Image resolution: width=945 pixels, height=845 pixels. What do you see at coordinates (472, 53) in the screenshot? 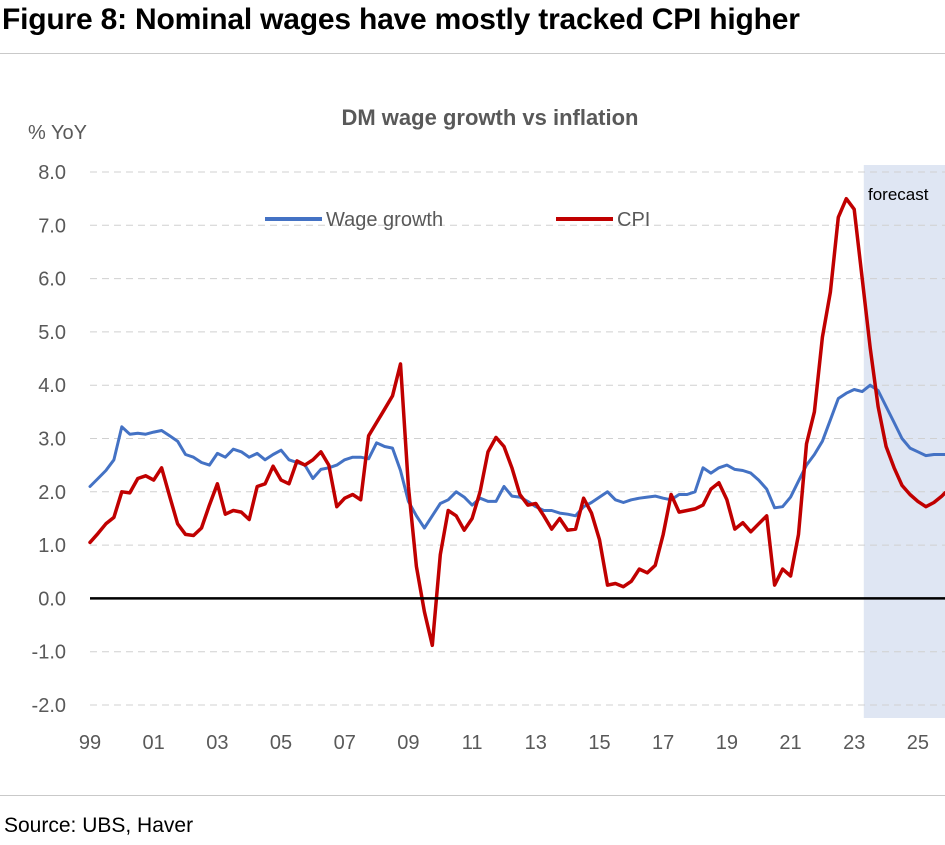
I see `top-divider` at bounding box center [472, 53].